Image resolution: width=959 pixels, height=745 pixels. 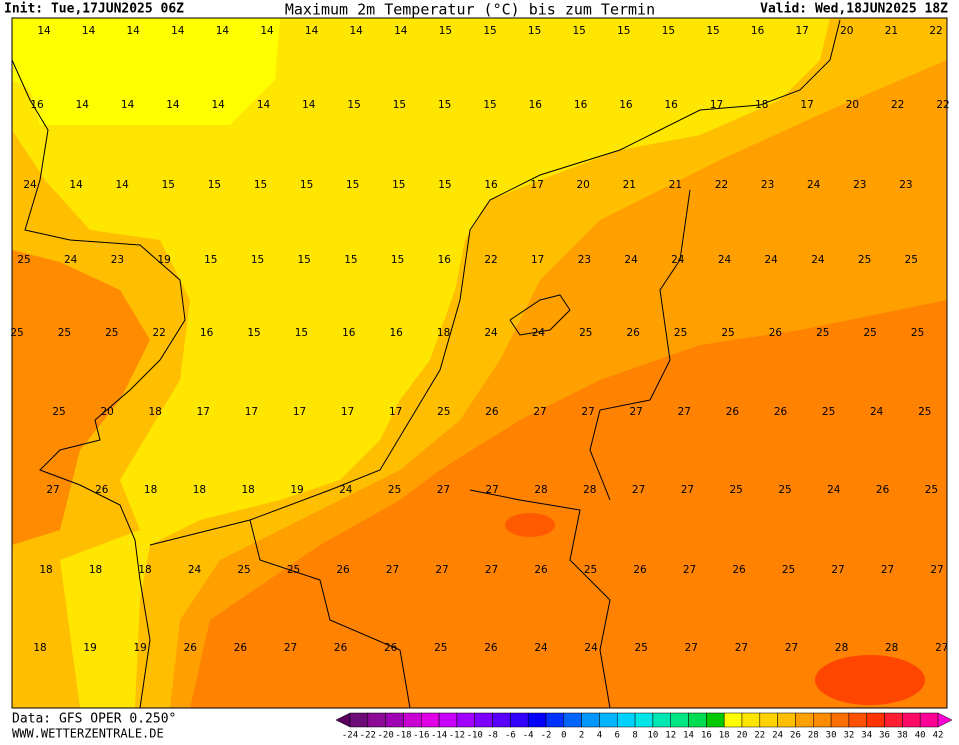 What do you see at coordinates (368, 736) in the screenshot?
I see `colorbar-label: -22` at bounding box center [368, 736].